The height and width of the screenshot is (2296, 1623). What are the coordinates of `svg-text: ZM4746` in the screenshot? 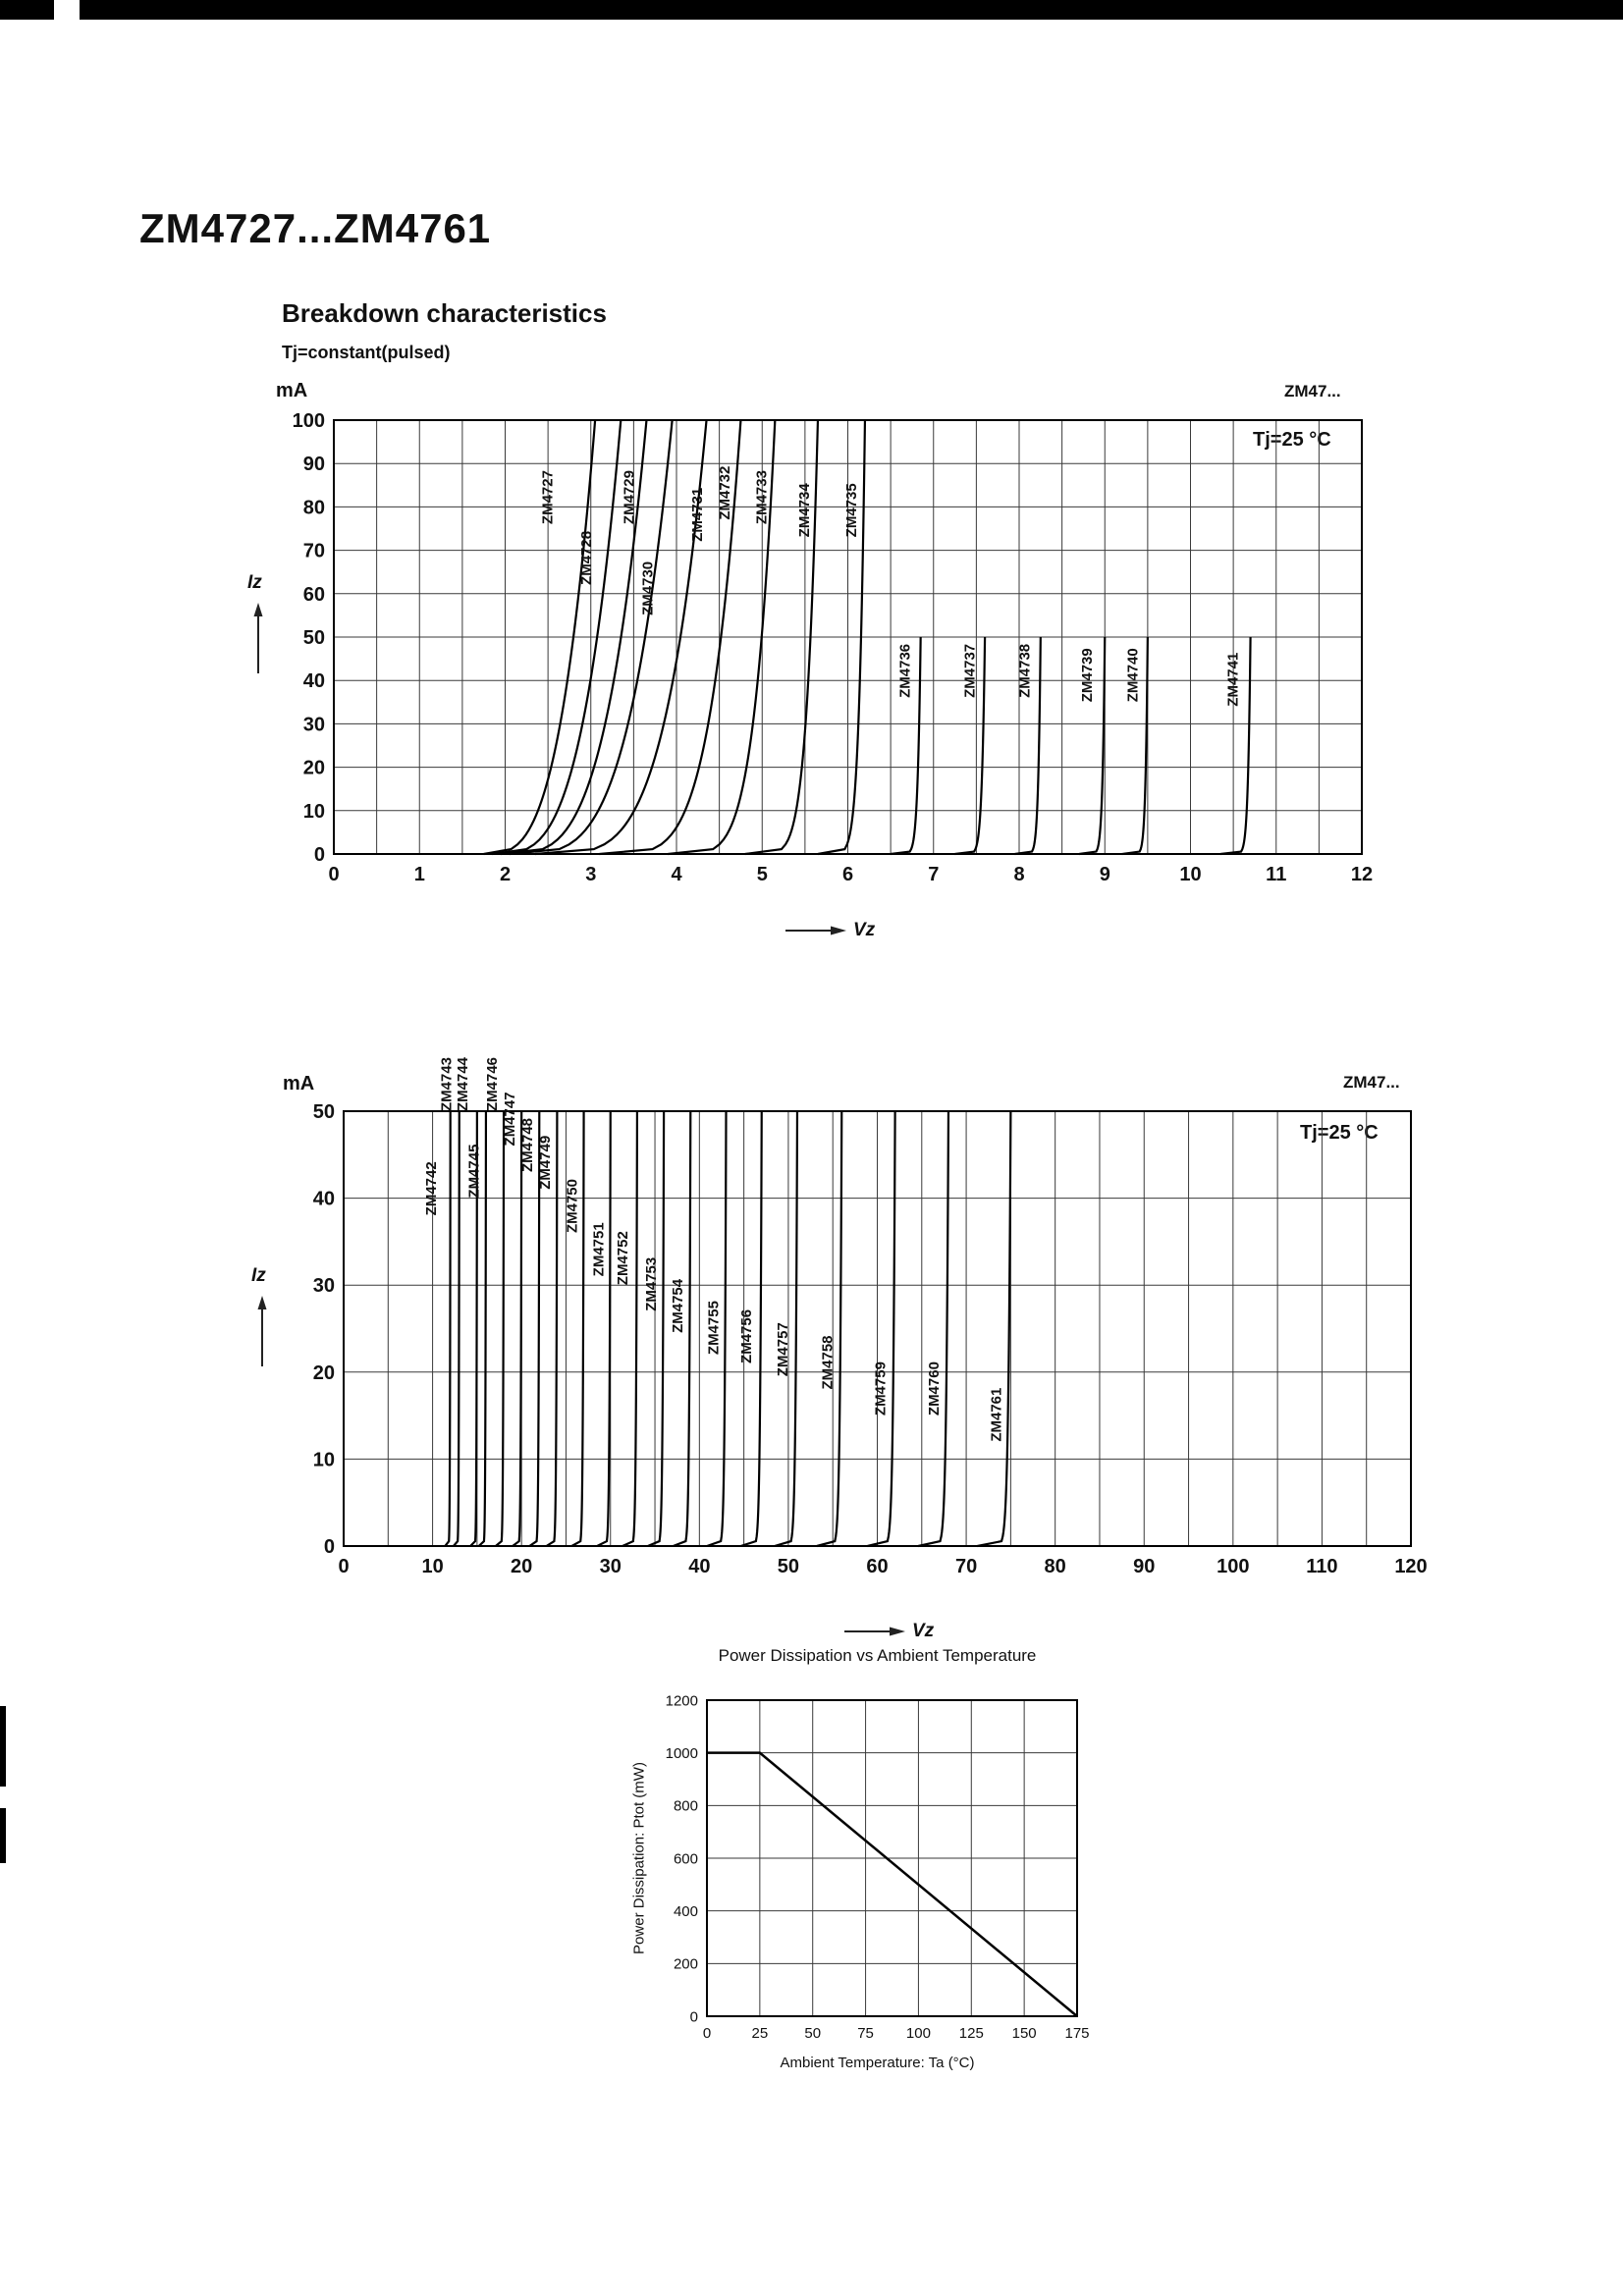 It's located at (492, 1084).